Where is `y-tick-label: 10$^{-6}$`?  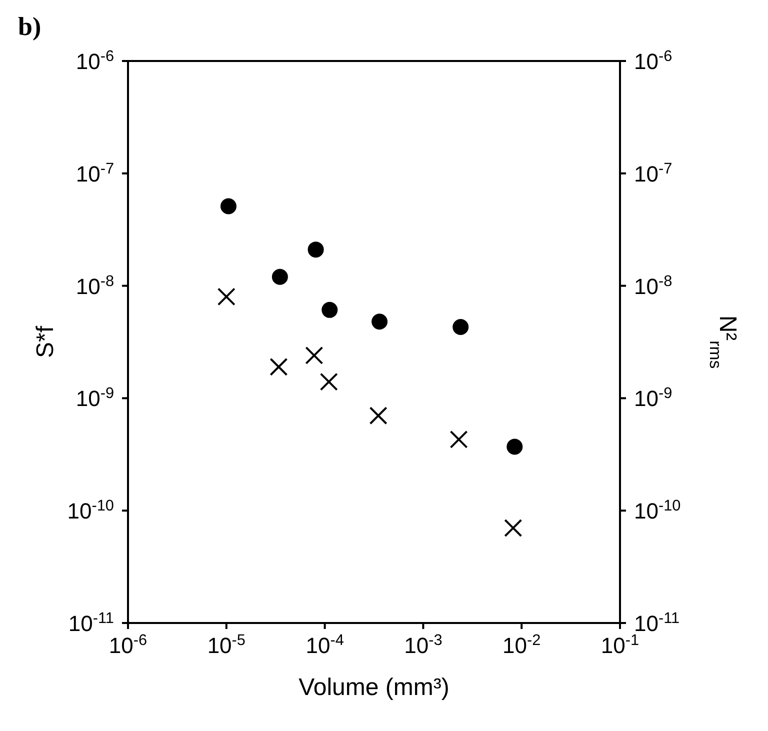 y-tick-label: 10$^{-6}$ is located at coordinates (653, 61).